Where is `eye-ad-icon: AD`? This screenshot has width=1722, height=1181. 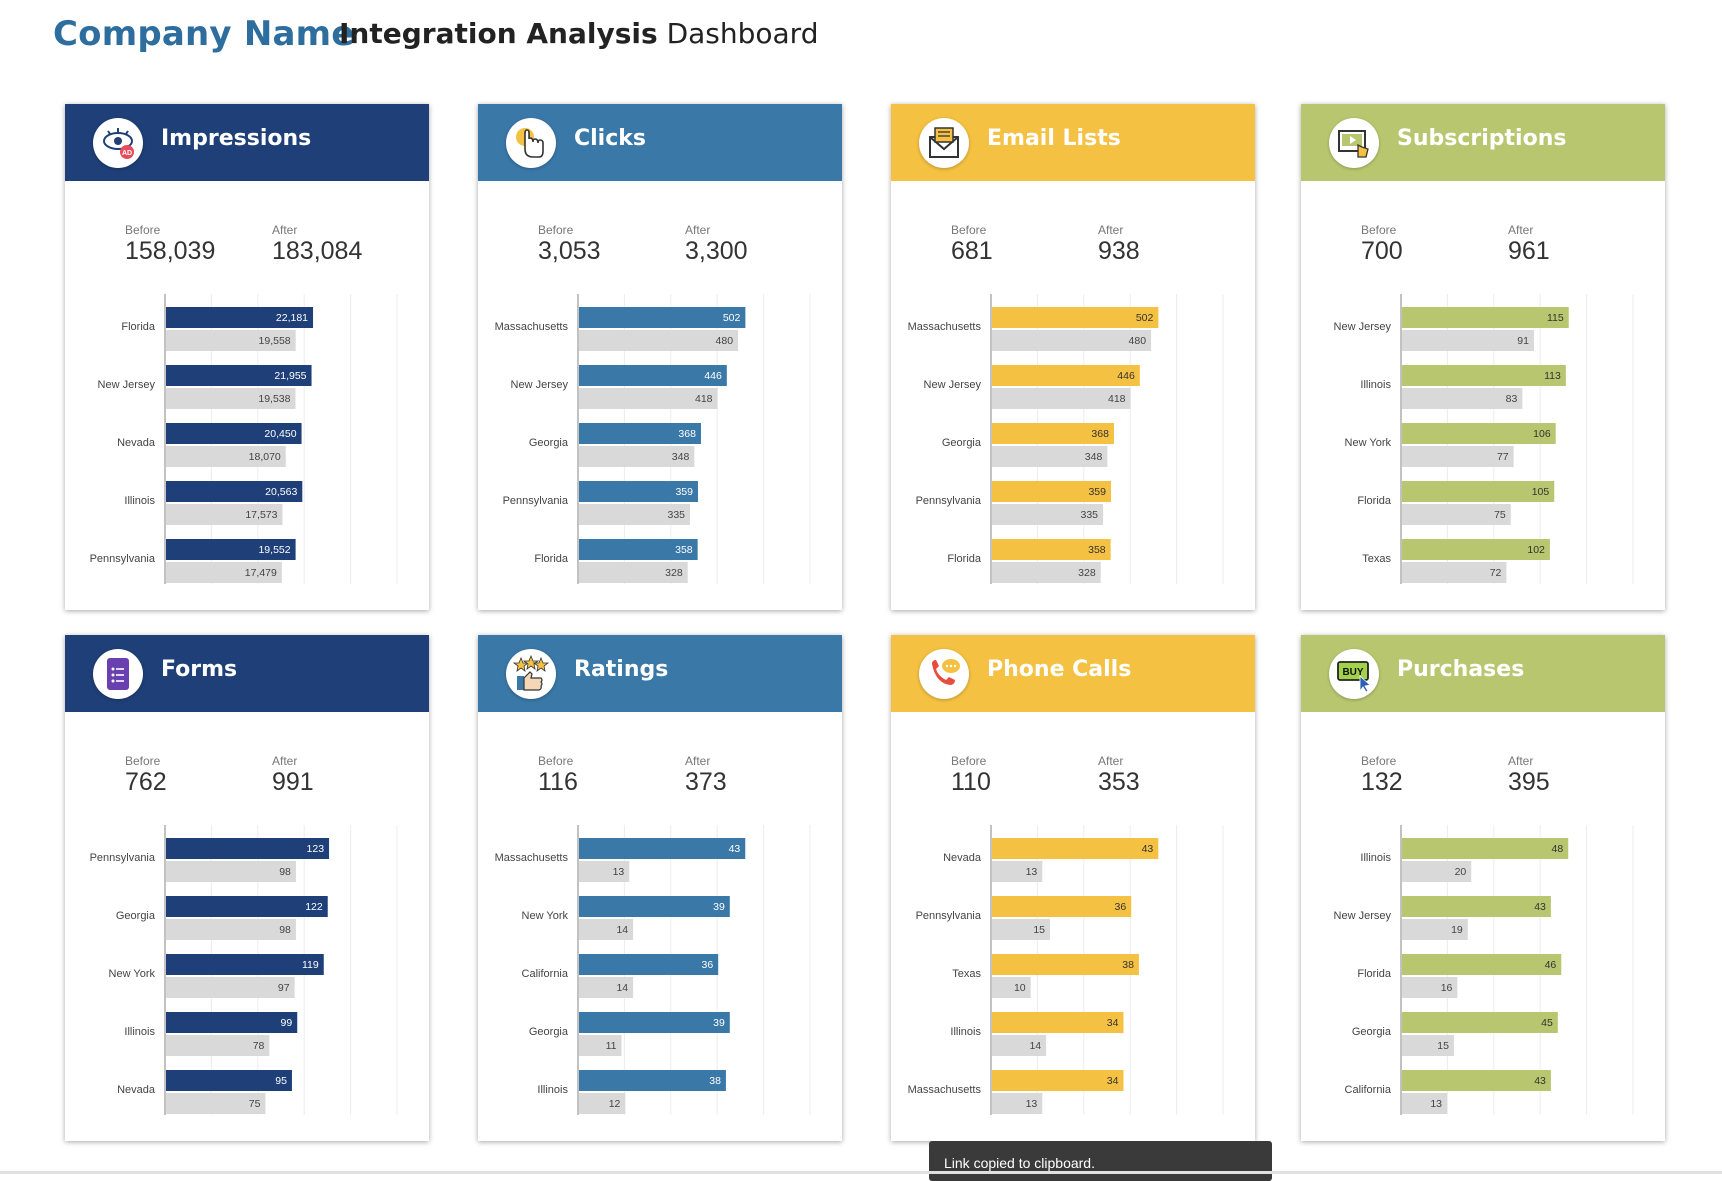
eye-ad-icon: AD is located at coordinates (118, 143).